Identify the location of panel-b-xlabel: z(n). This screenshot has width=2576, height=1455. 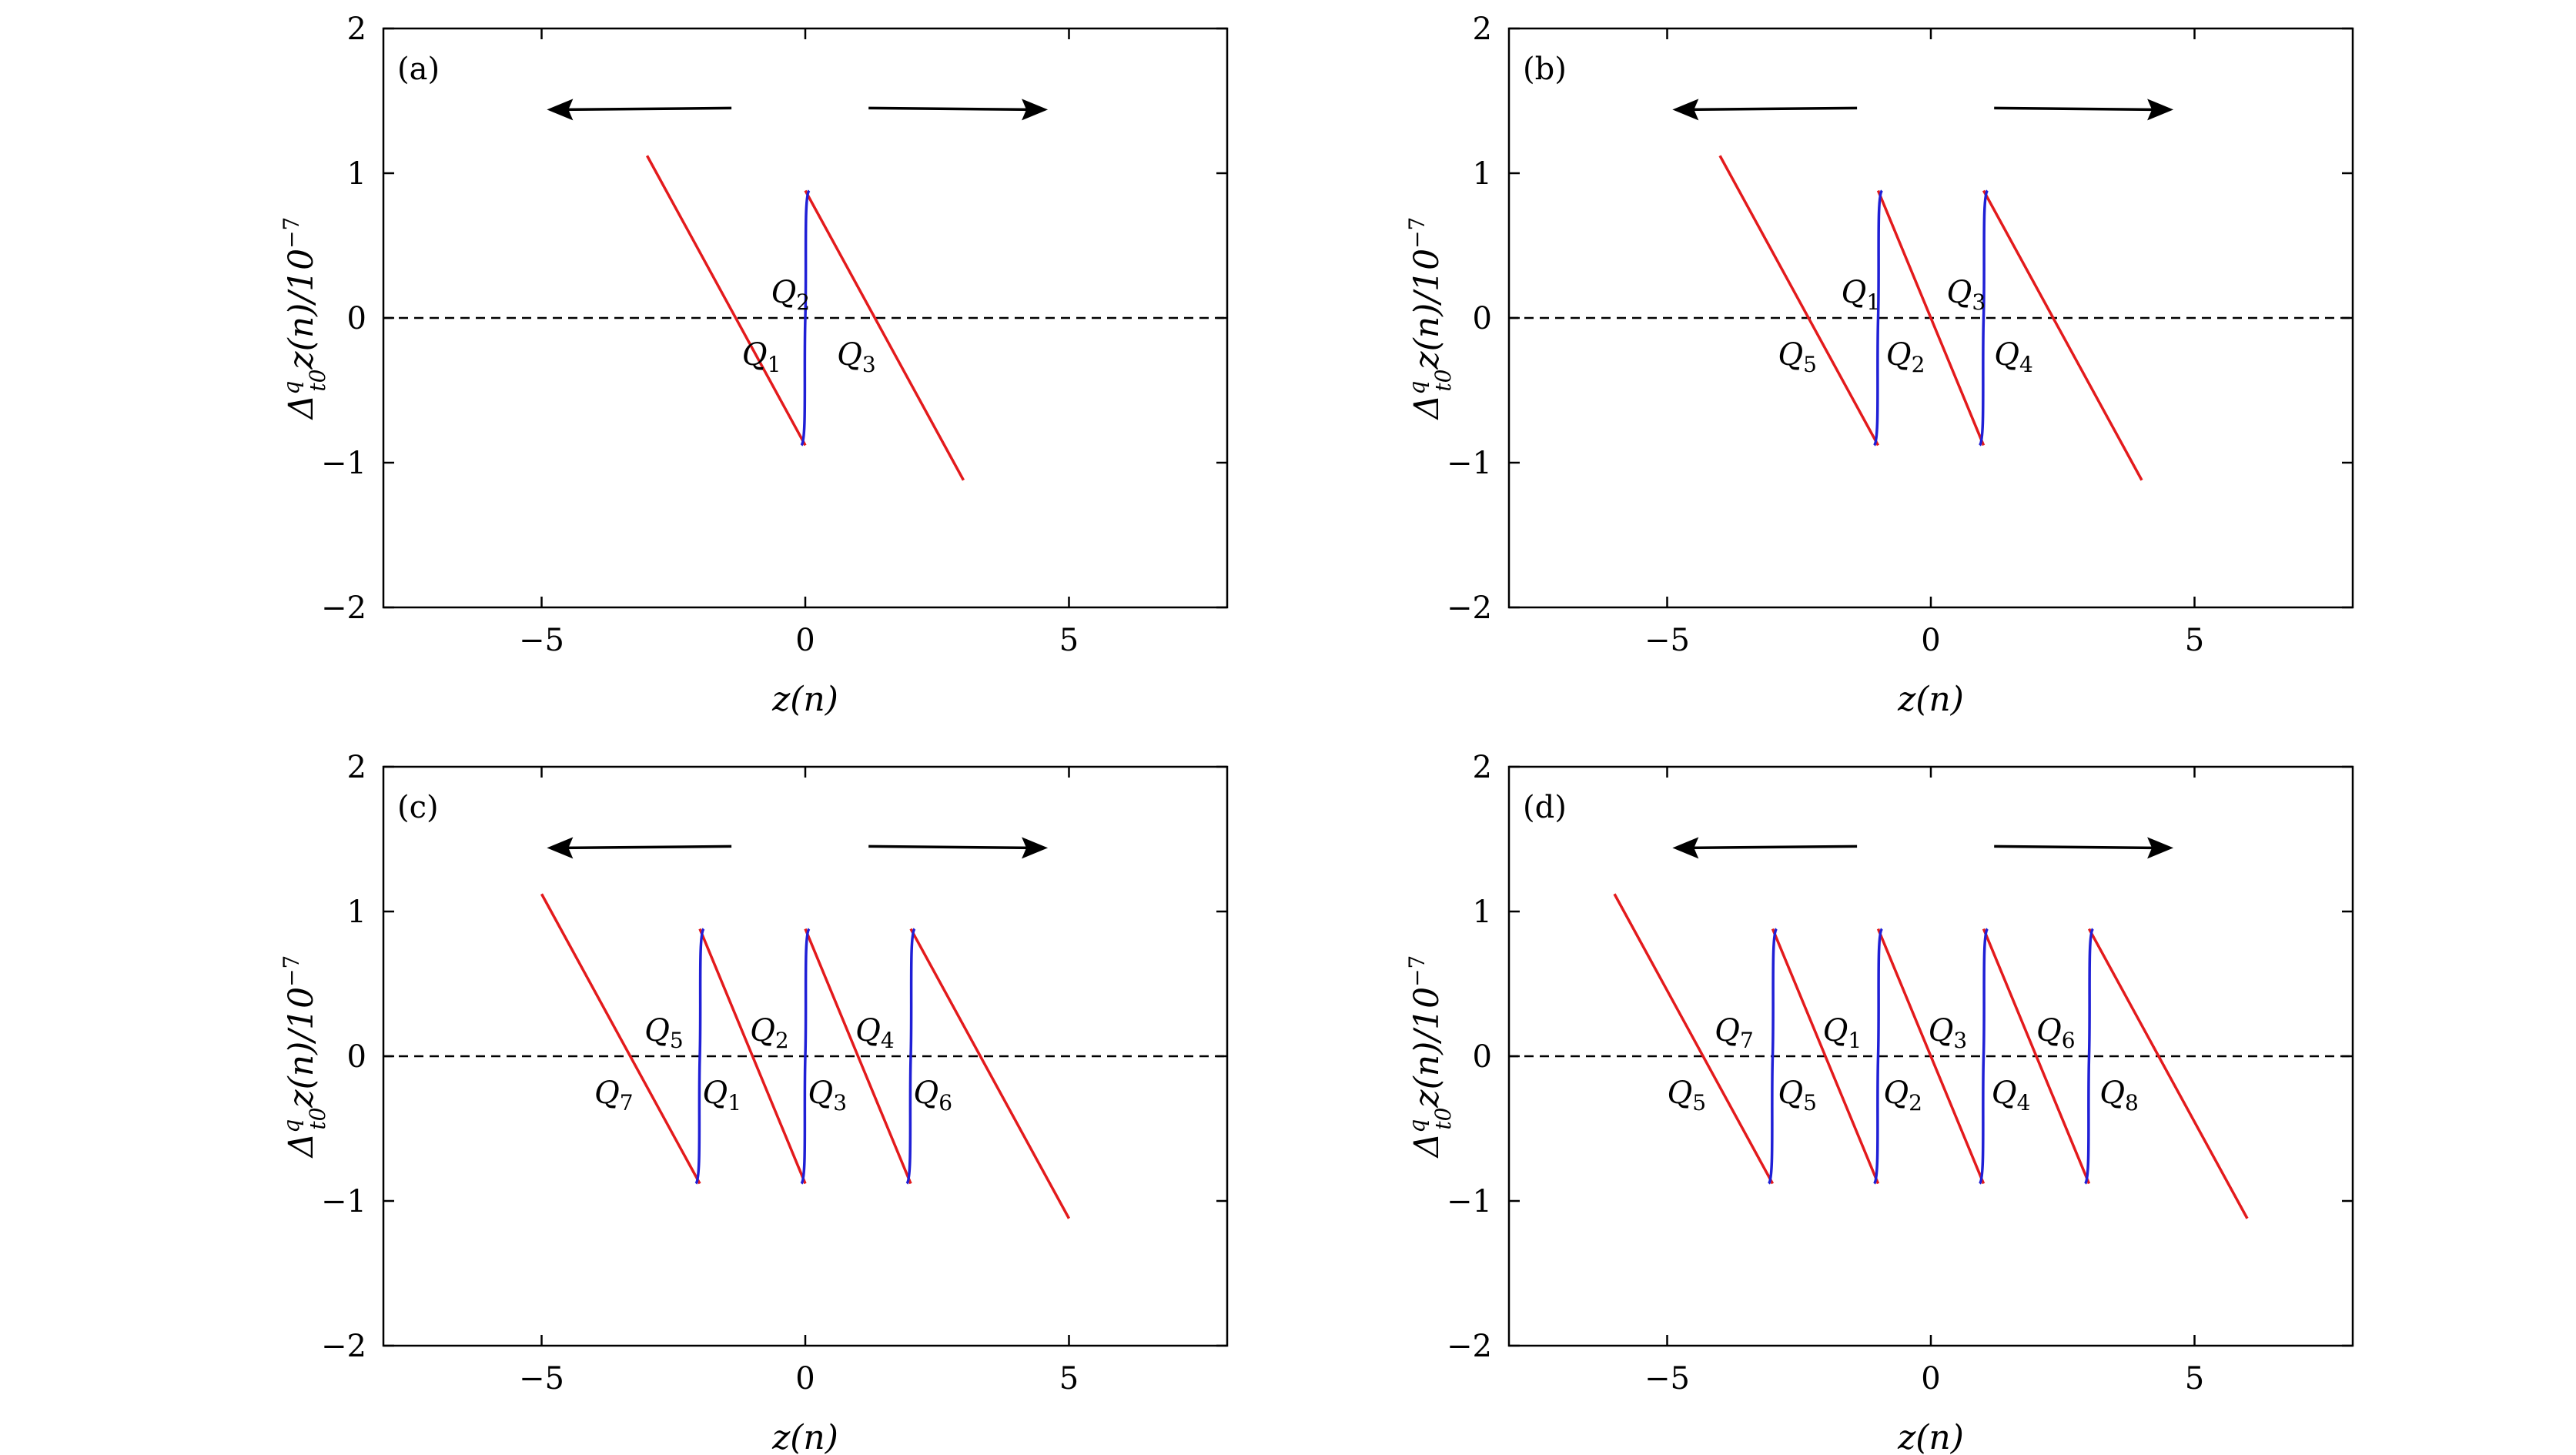
(1931, 699).